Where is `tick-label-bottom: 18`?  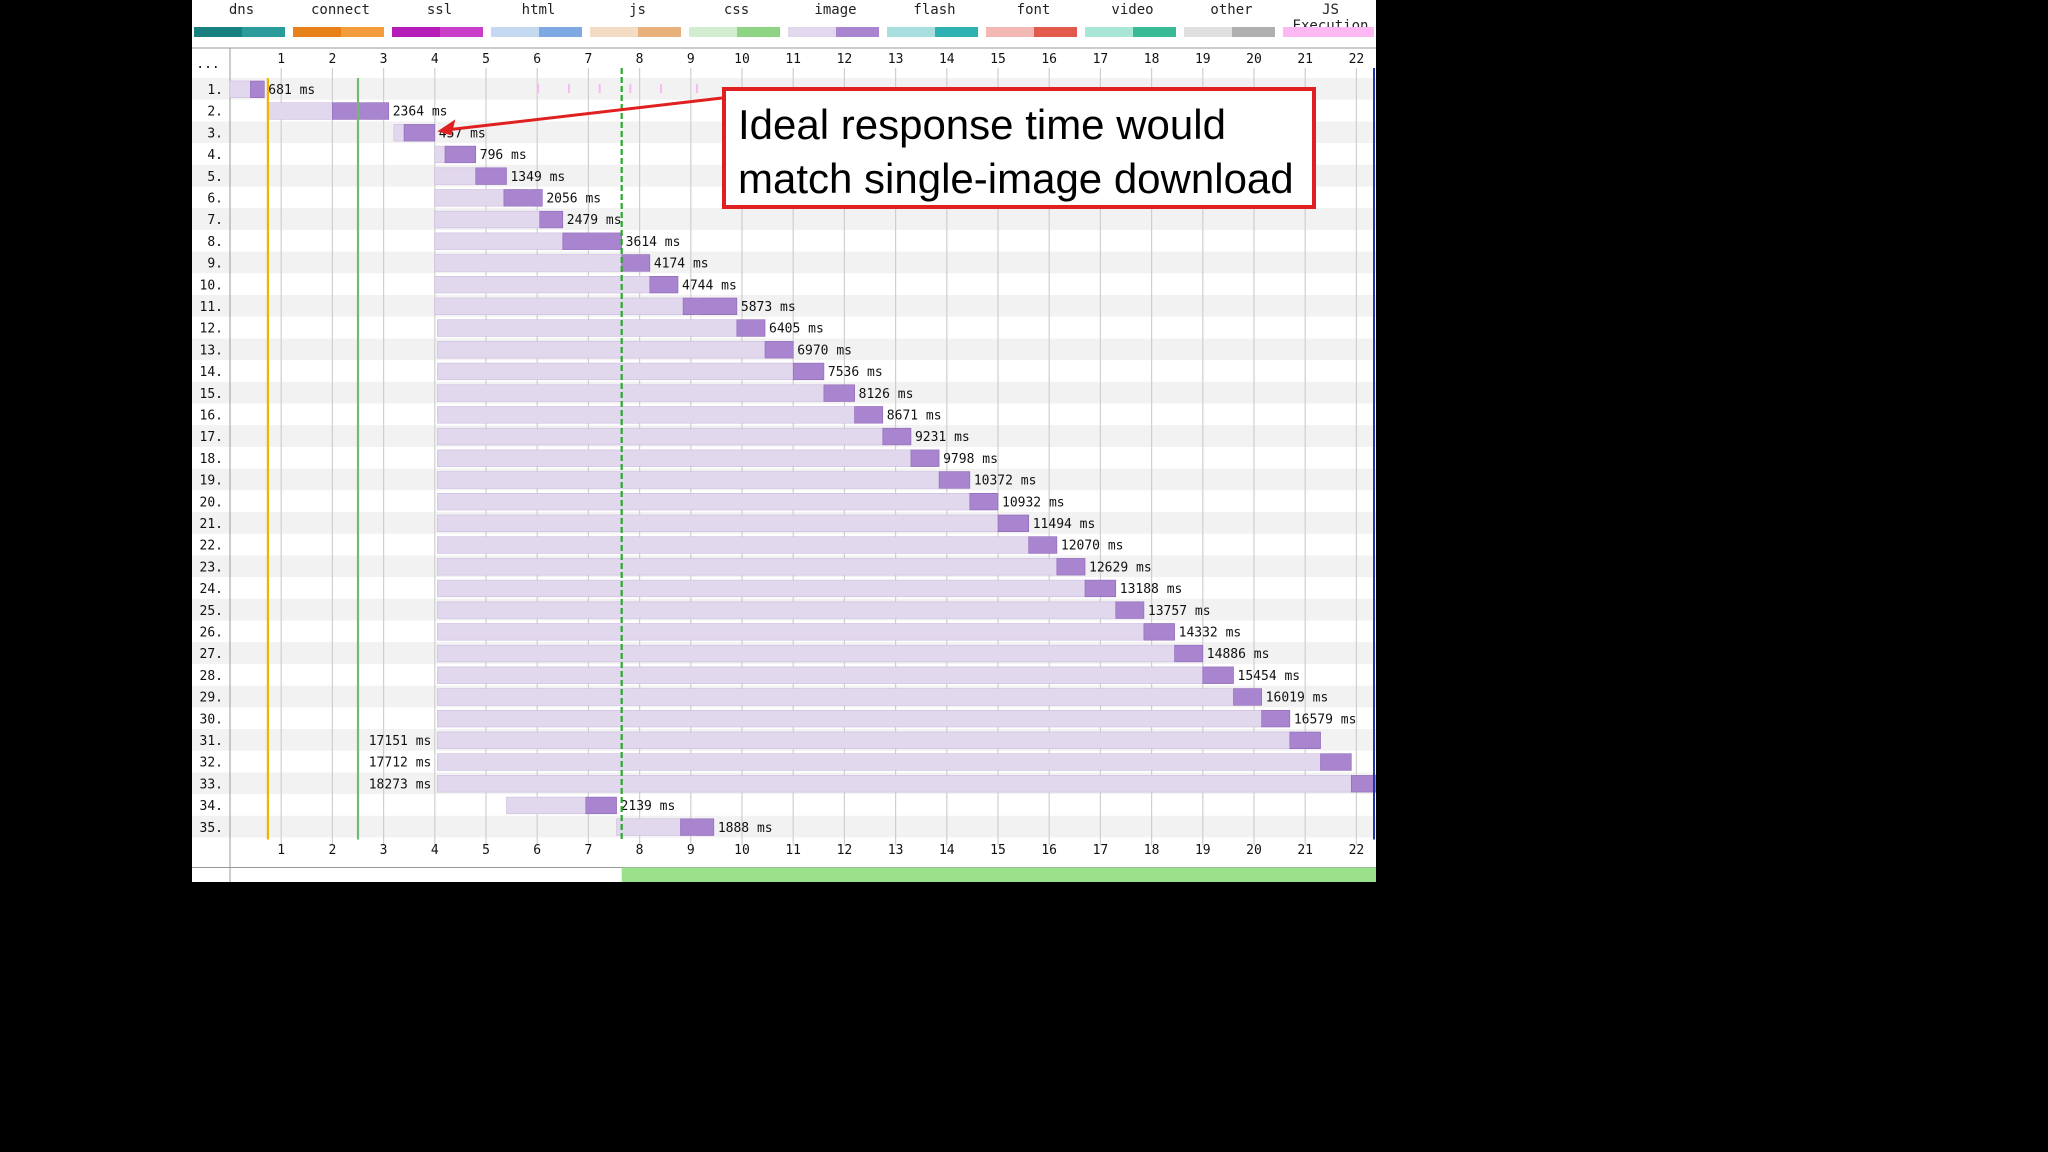
tick-label-bottom: 18 is located at coordinates (1152, 850).